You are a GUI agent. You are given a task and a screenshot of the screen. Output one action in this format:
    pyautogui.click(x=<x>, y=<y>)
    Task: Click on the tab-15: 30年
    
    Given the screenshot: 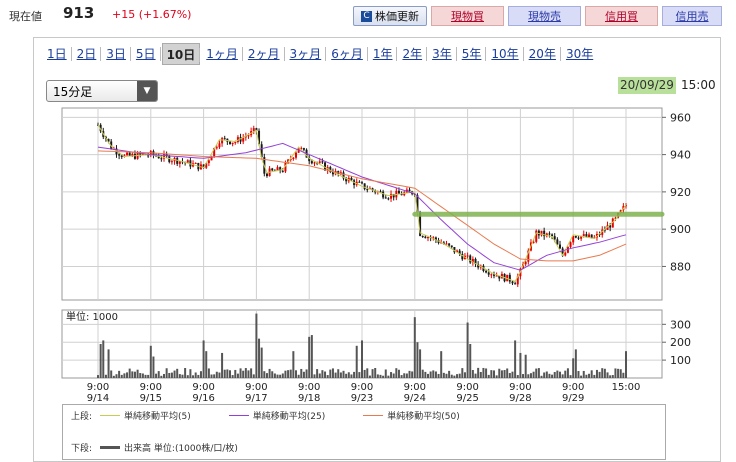 What is the action you would take?
    pyautogui.click(x=579, y=54)
    